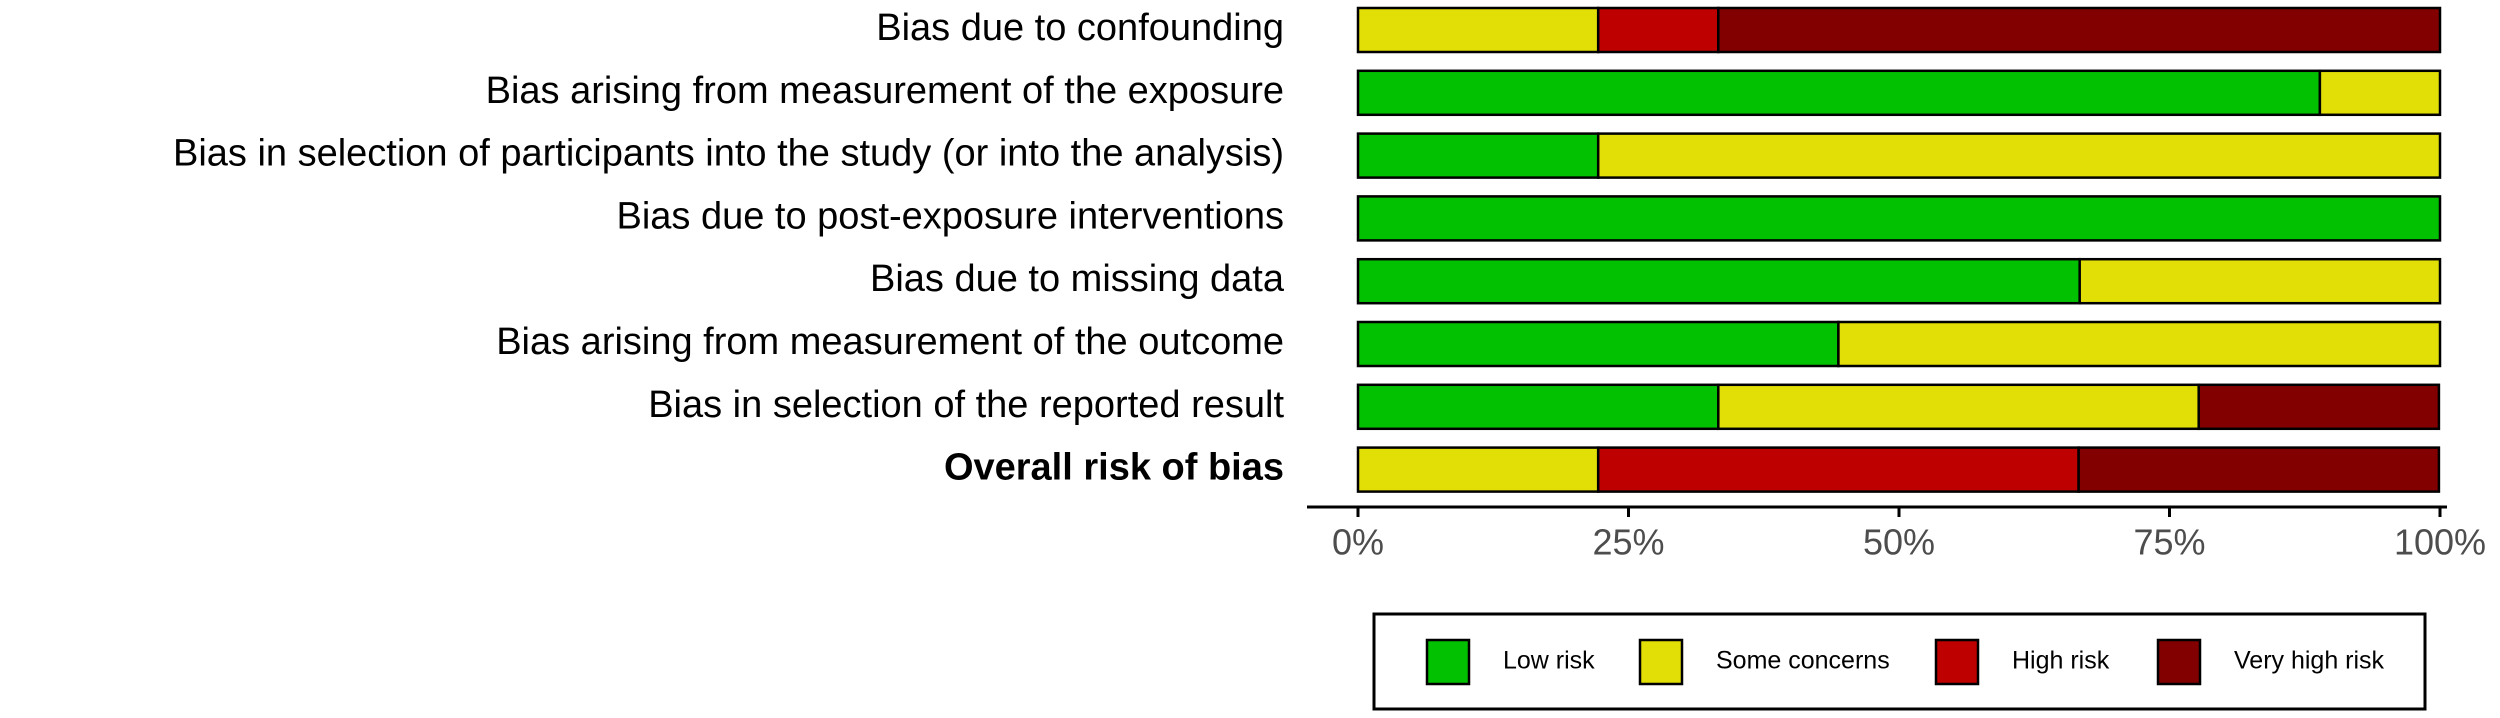  What do you see at coordinates (1803, 661) in the screenshot?
I see `legend-label: Some concerns` at bounding box center [1803, 661].